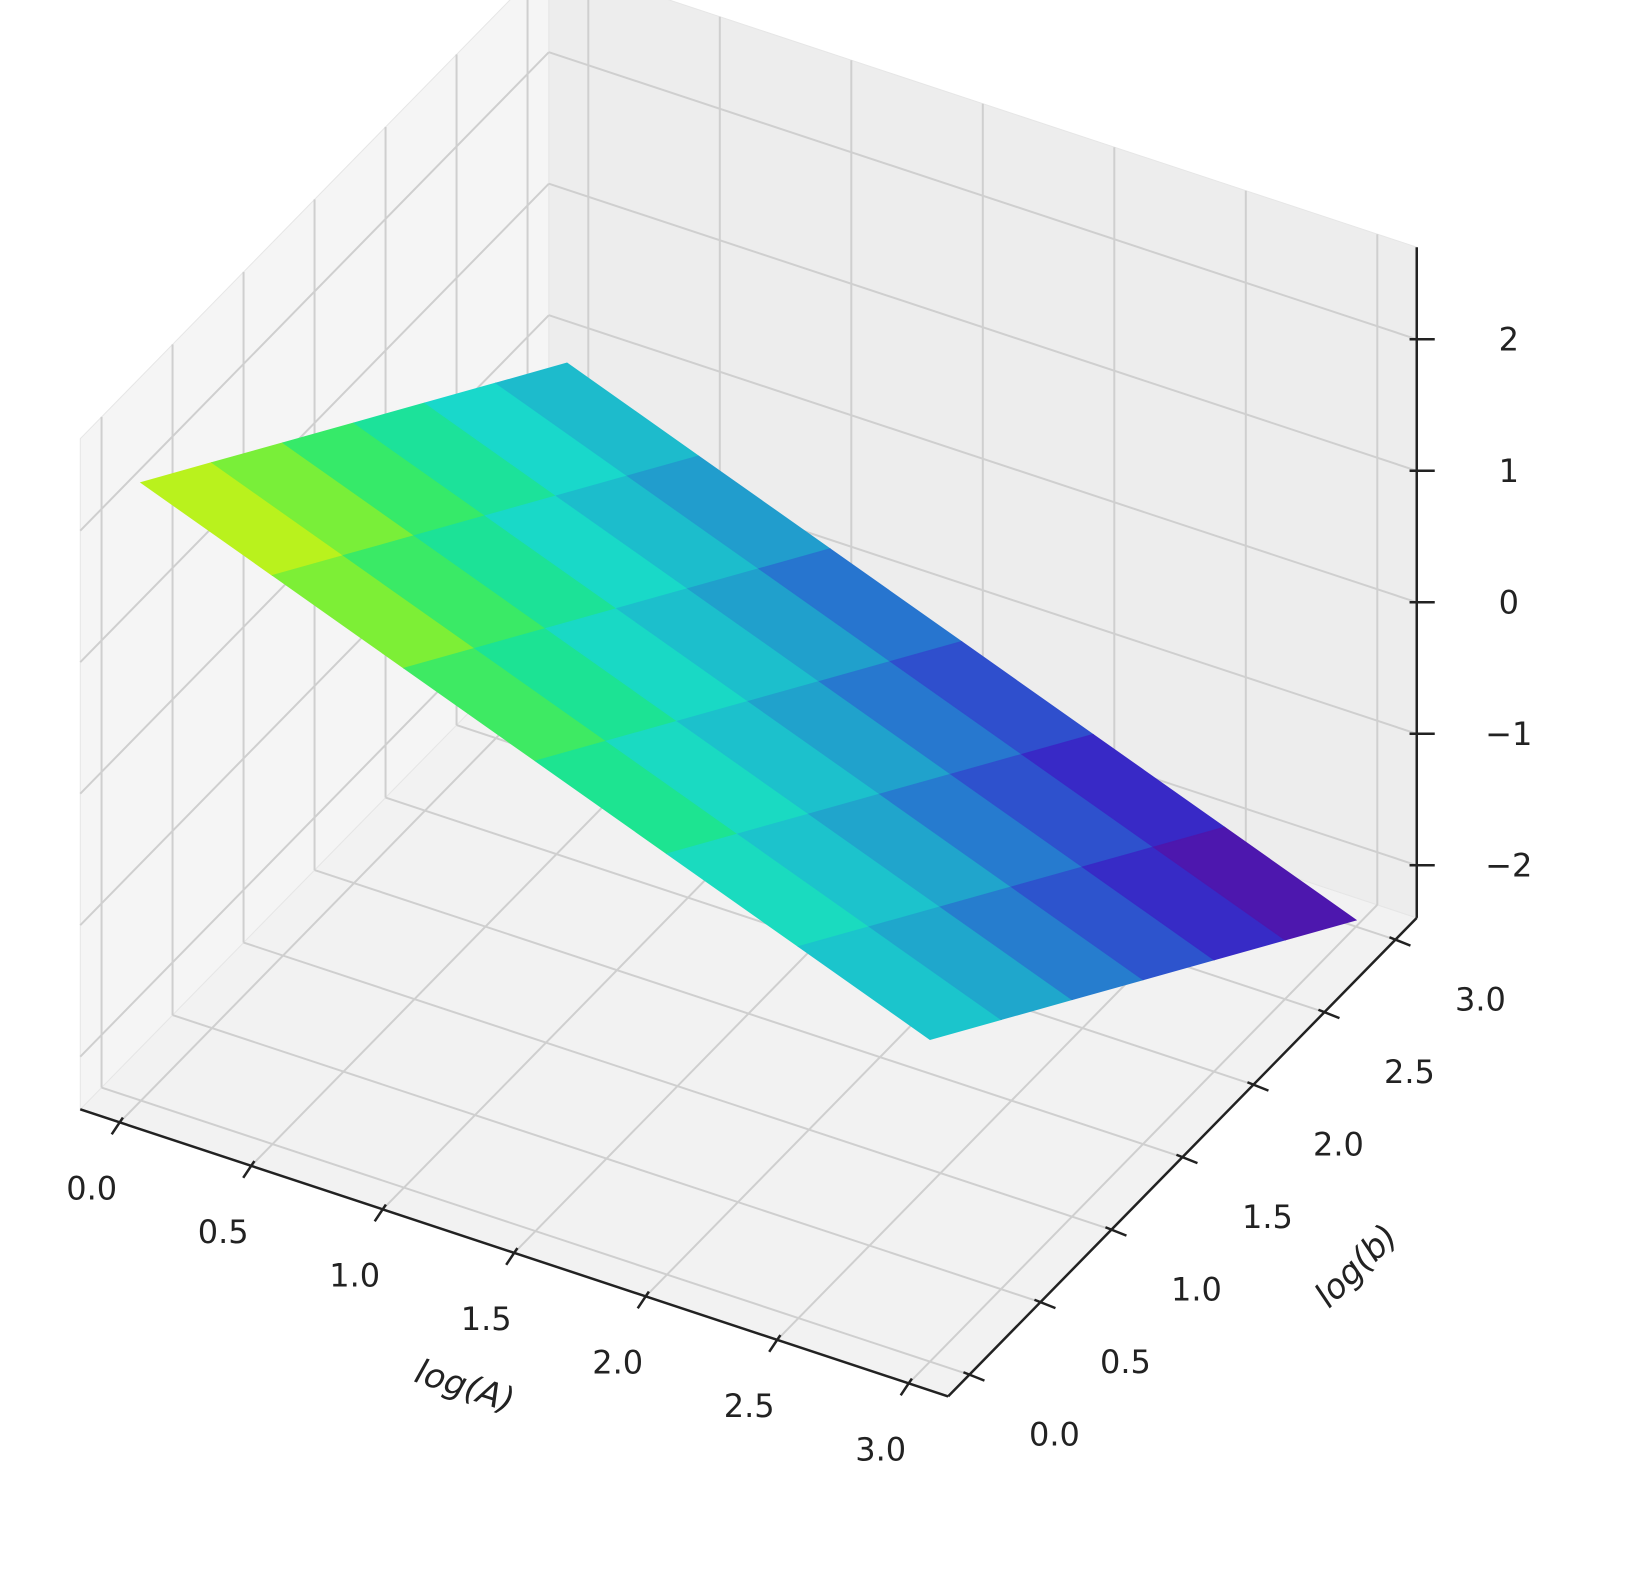 The width and height of the screenshot is (1648, 1584). Describe the element at coordinates (1255, 883) in the screenshot. I see `surface-cell` at that location.